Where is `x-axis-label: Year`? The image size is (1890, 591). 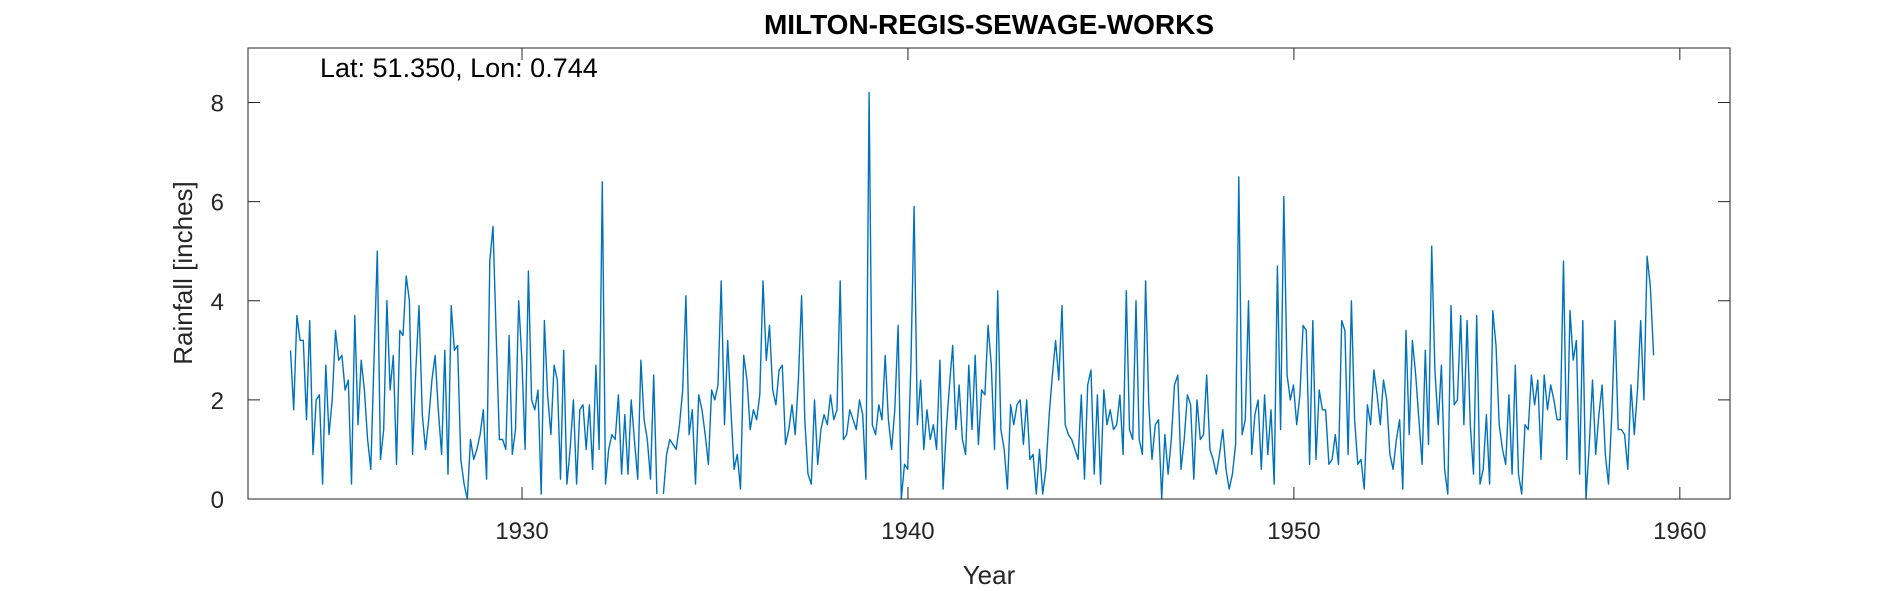
x-axis-label: Year is located at coordinates (989, 575).